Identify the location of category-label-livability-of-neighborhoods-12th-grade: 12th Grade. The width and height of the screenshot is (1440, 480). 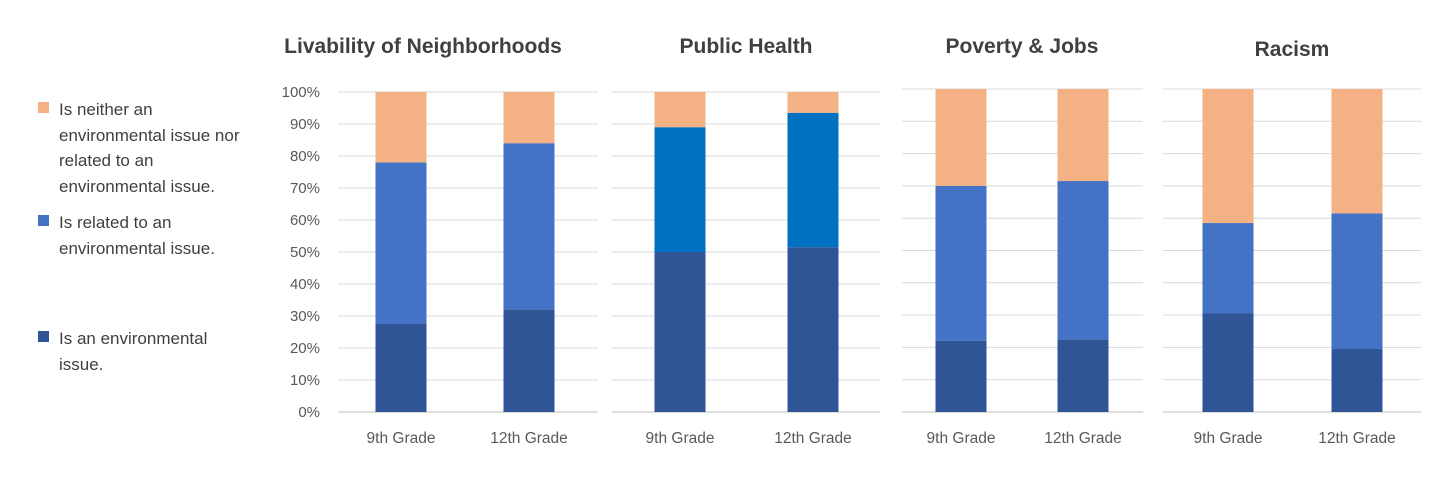
(529, 438).